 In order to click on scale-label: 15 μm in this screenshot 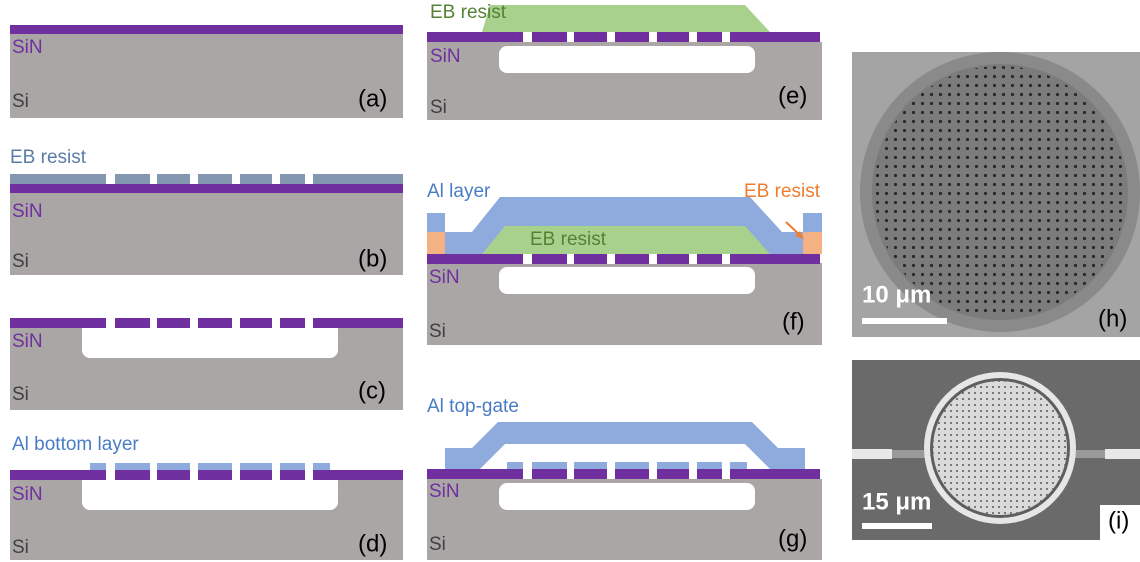, I will do `click(896, 501)`.